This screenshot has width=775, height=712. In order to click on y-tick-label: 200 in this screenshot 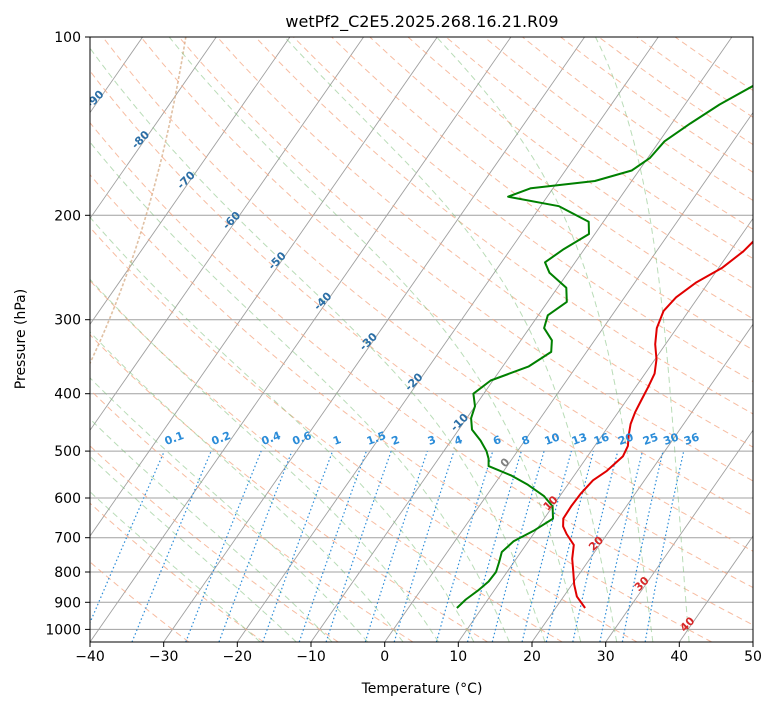, I will do `click(67, 216)`.